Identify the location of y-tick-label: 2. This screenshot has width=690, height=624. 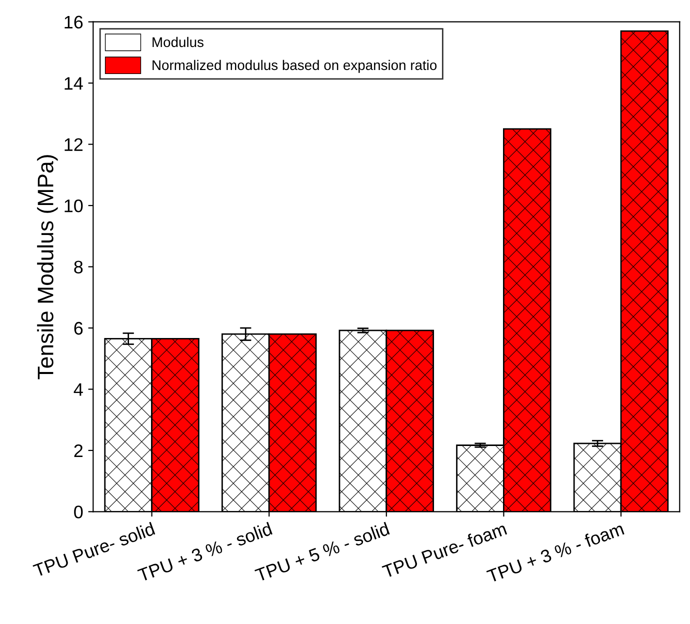
(78, 450).